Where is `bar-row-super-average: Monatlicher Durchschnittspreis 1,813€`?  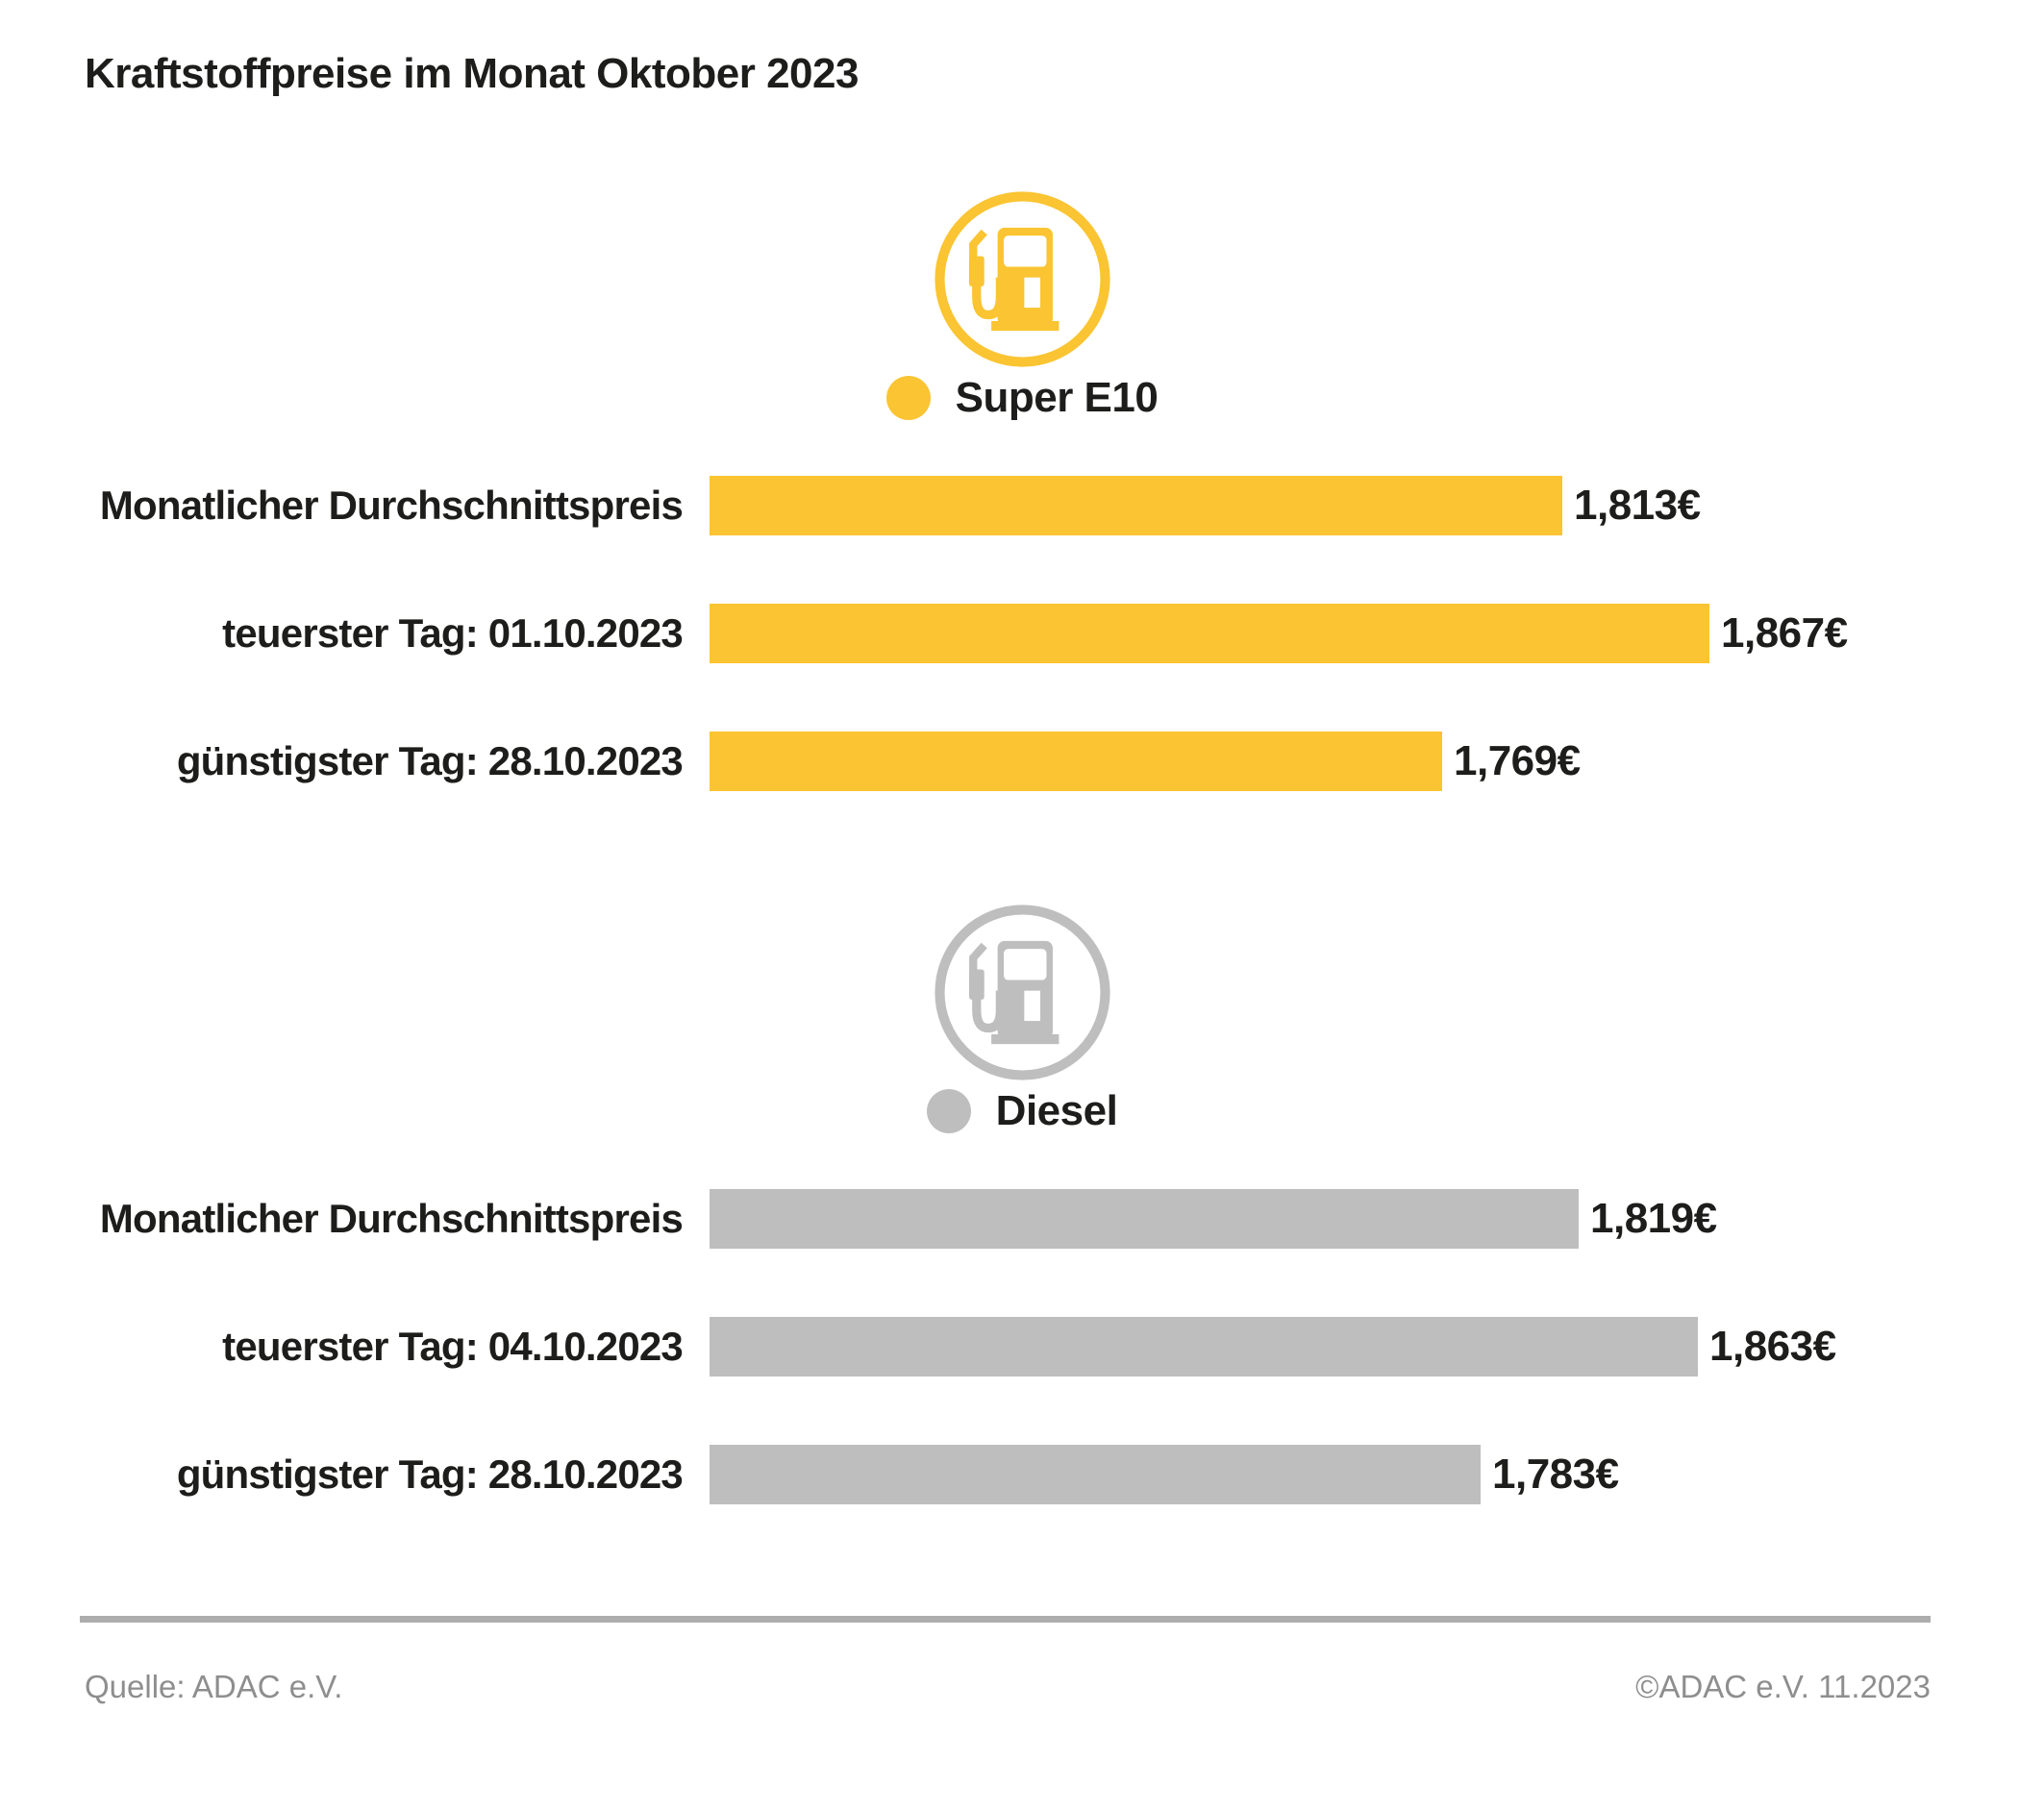 bar-row-super-average: Monatlicher Durchschnittspreis 1,813€ is located at coordinates (1022, 505).